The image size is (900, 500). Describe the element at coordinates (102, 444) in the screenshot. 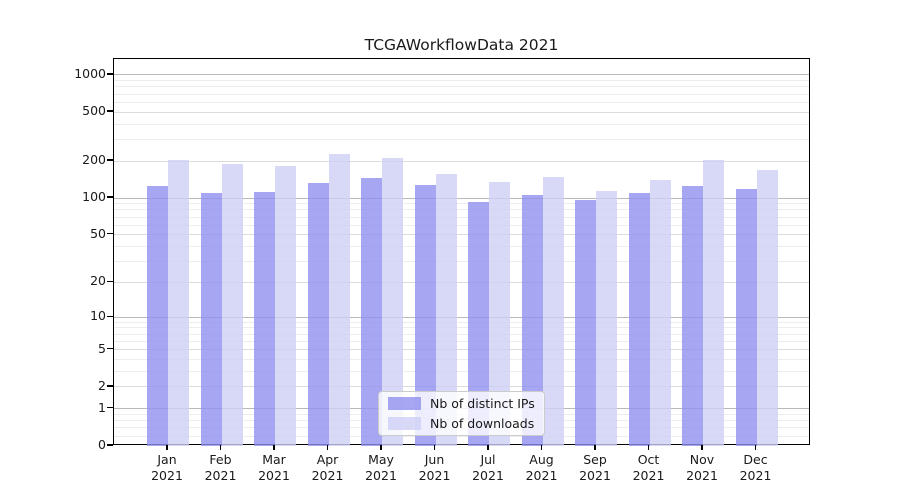

I see `y-tick-label-0: 0` at that location.